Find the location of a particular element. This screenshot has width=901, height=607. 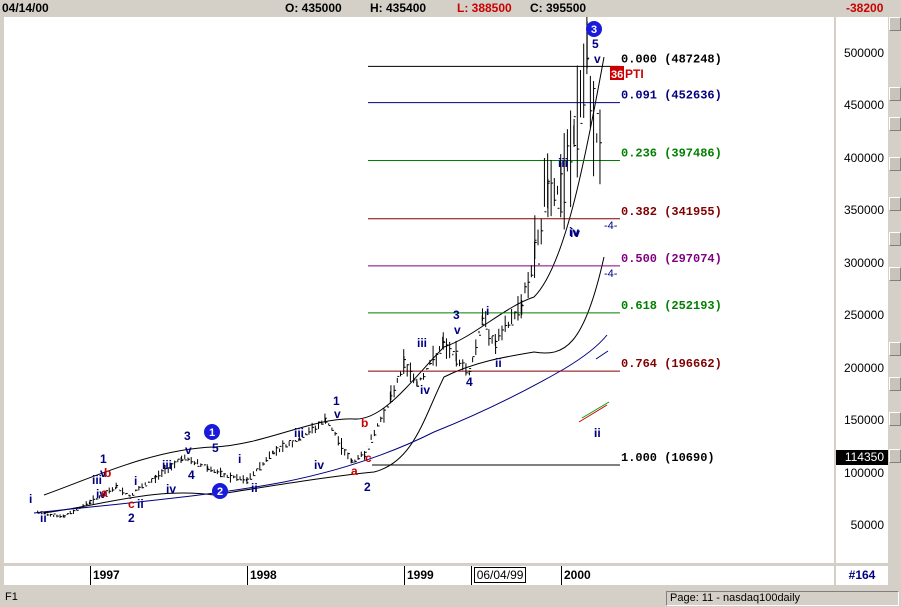

y-tick-label: 150000 is located at coordinates (863, 420).